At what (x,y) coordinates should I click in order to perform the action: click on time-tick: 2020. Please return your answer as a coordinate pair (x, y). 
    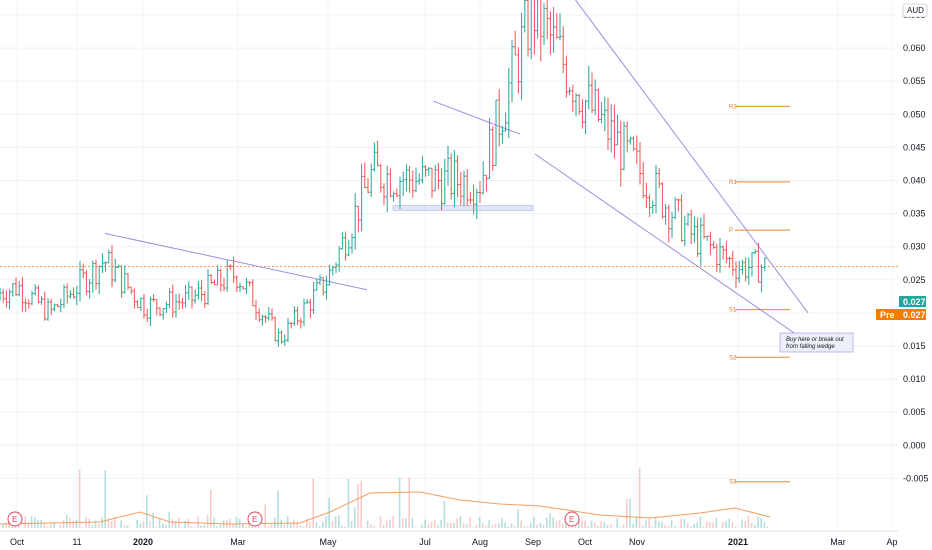
    Looking at the image, I should click on (143, 542).